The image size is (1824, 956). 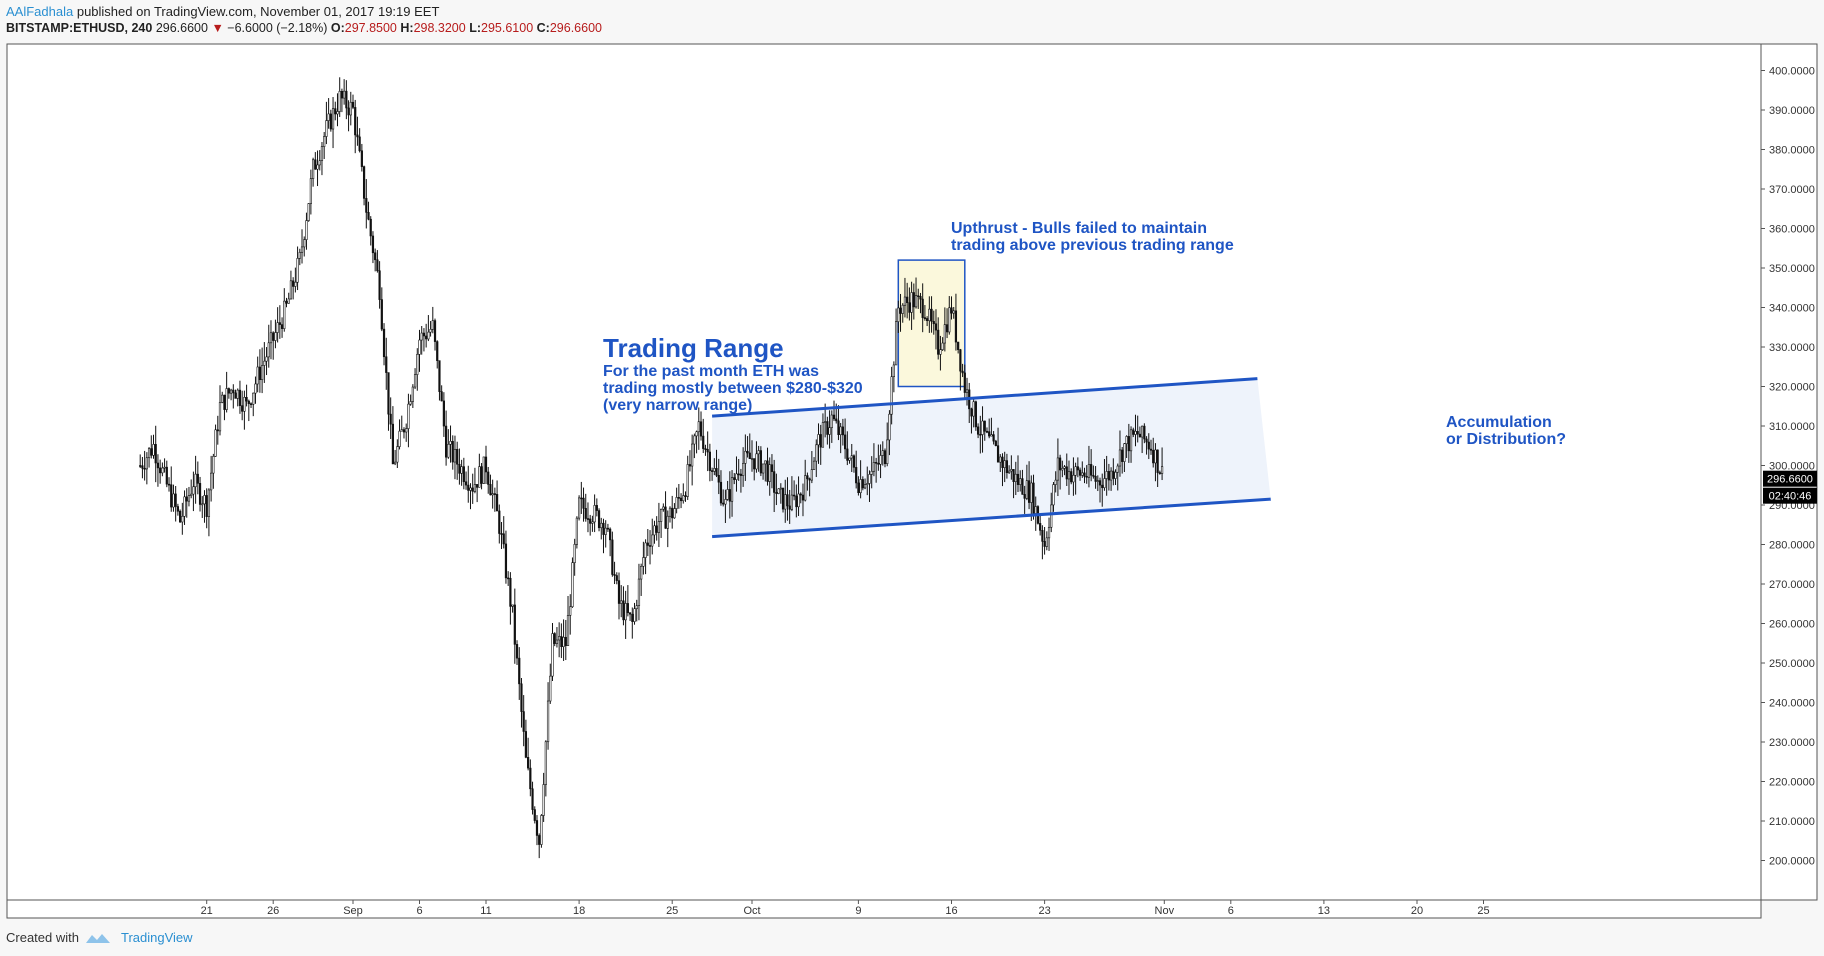 What do you see at coordinates (337, 28) in the screenshot?
I see `open-label: O:` at bounding box center [337, 28].